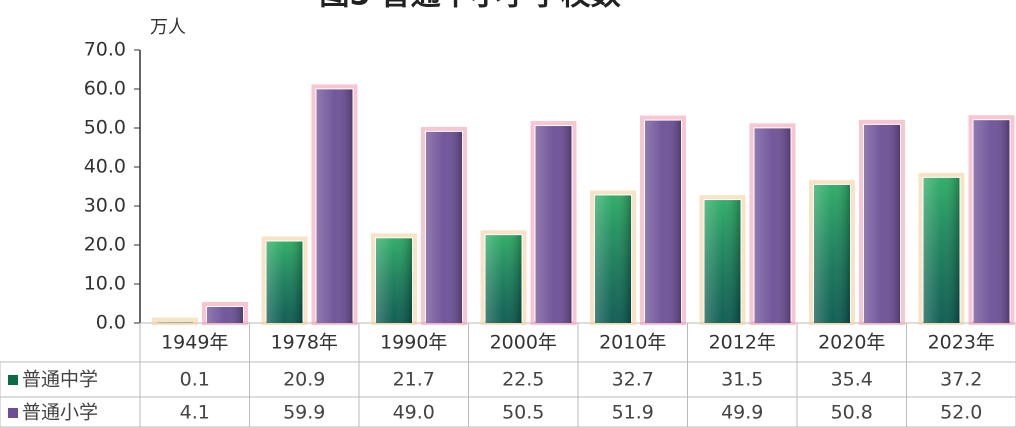  What do you see at coordinates (852, 380) in the screenshot?
I see `cell: 35.4` at bounding box center [852, 380].